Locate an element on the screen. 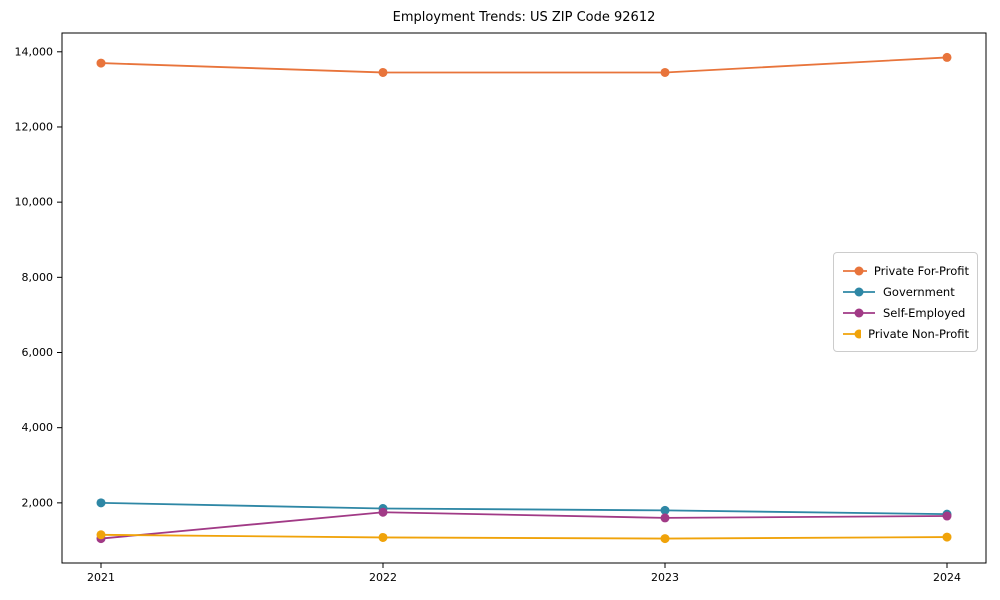 This screenshot has width=1000, height=600. legend-item: Private For-Profit is located at coordinates (905, 270).